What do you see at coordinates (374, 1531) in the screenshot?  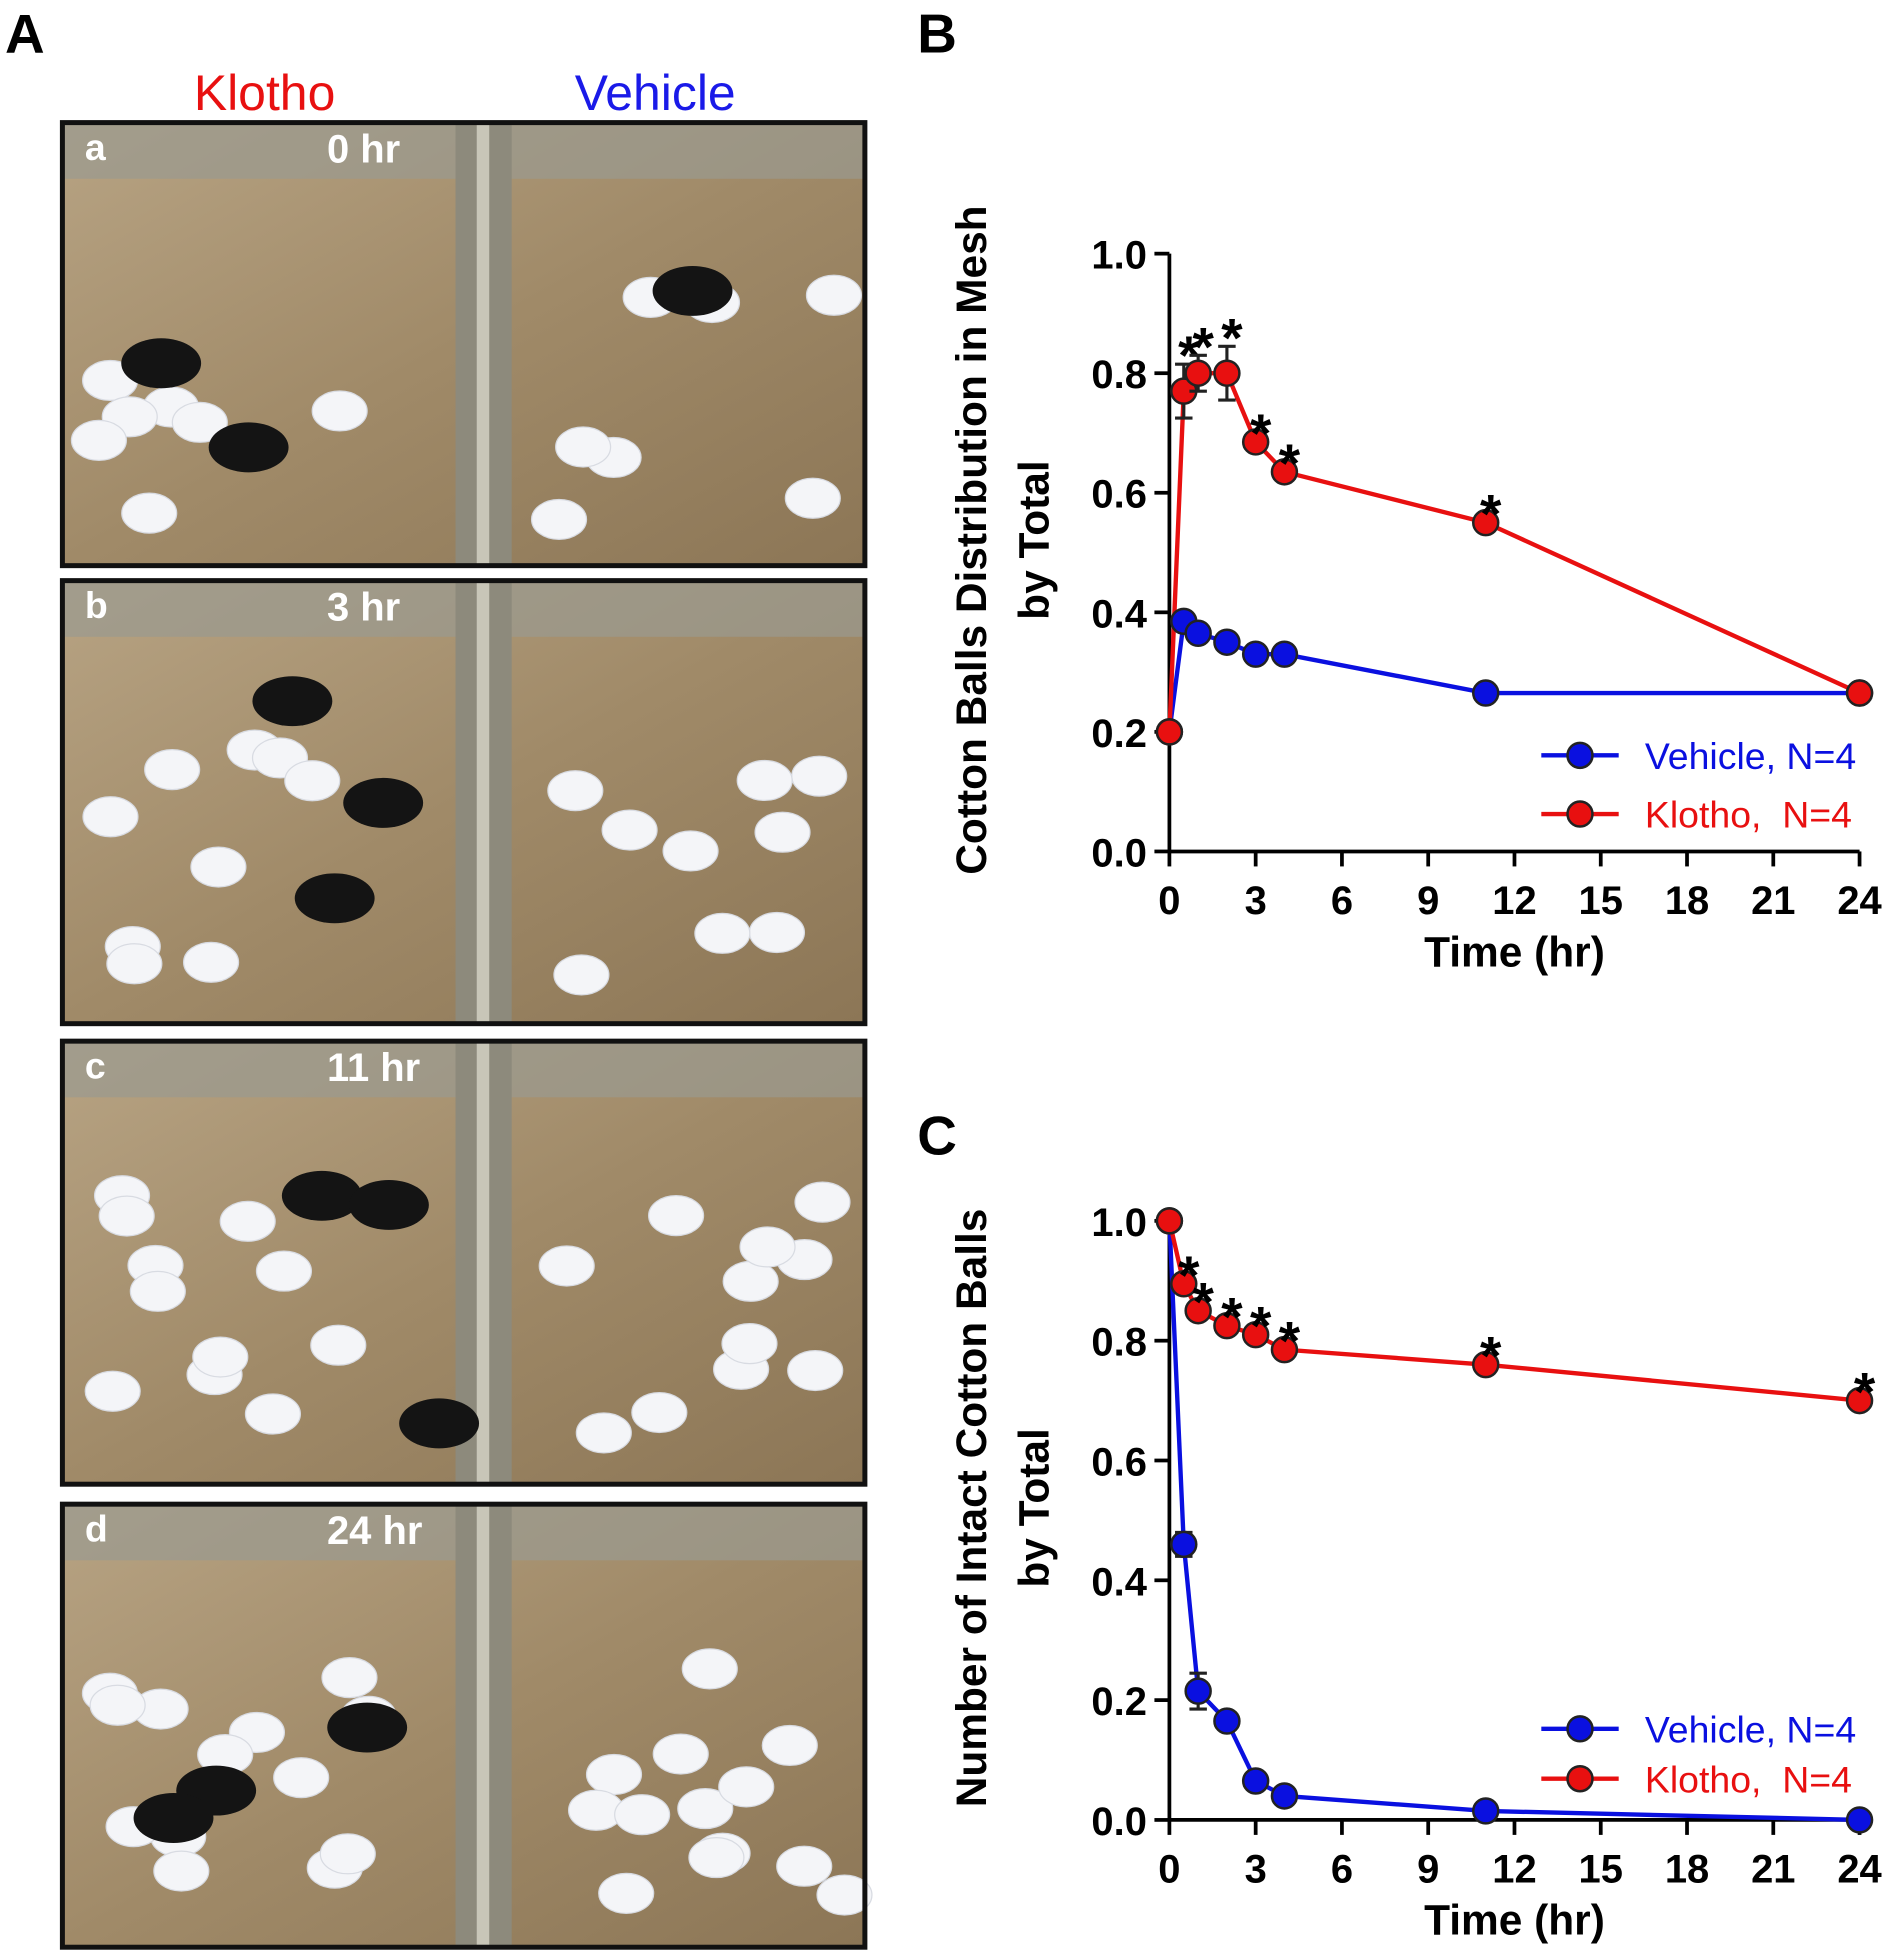 I see `photo-time: 24 hr` at bounding box center [374, 1531].